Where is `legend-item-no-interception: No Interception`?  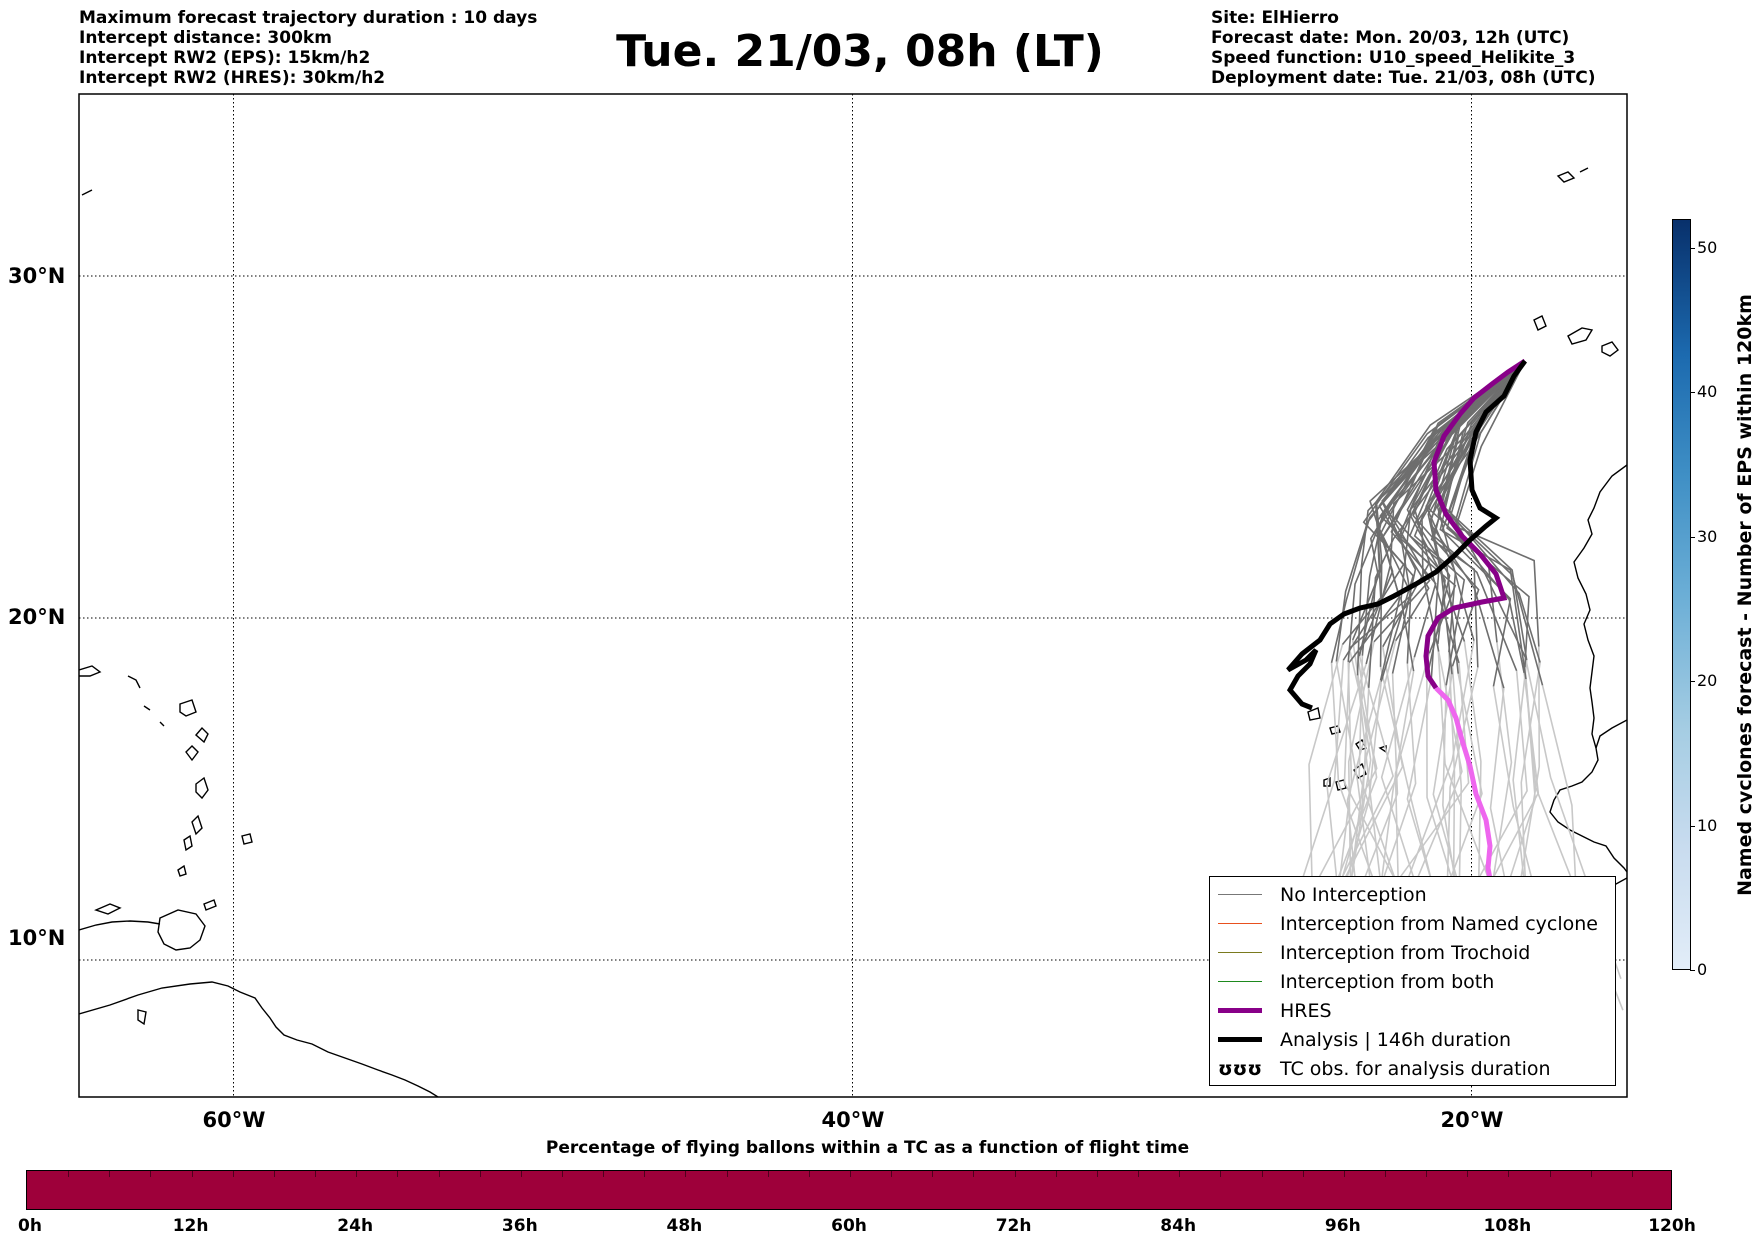 legend-item-no-interception: No Interception is located at coordinates (1415, 895).